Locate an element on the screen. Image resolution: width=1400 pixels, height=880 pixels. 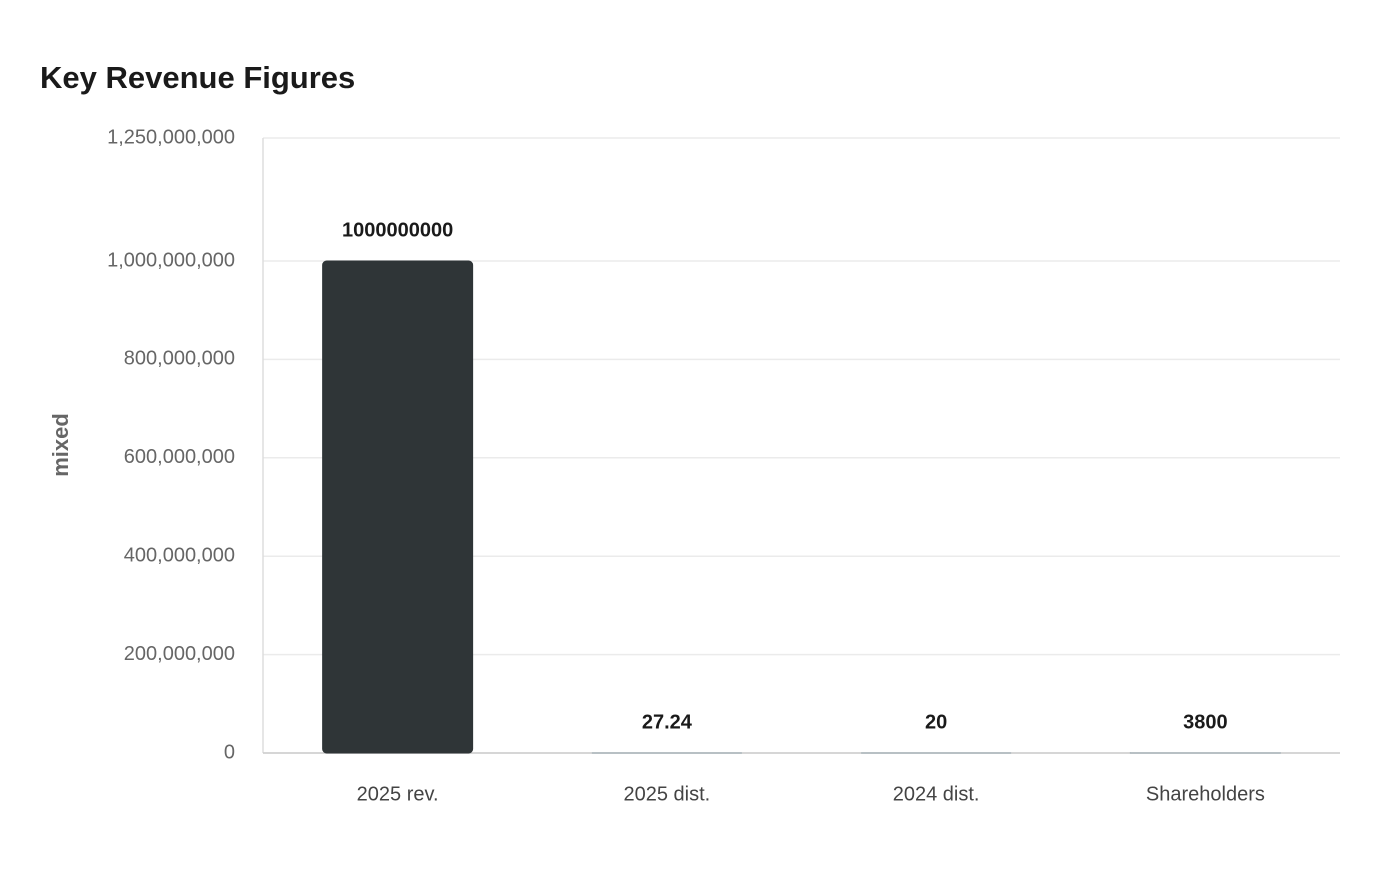
y-tick-label: 1,250,000,000 is located at coordinates (171, 137).